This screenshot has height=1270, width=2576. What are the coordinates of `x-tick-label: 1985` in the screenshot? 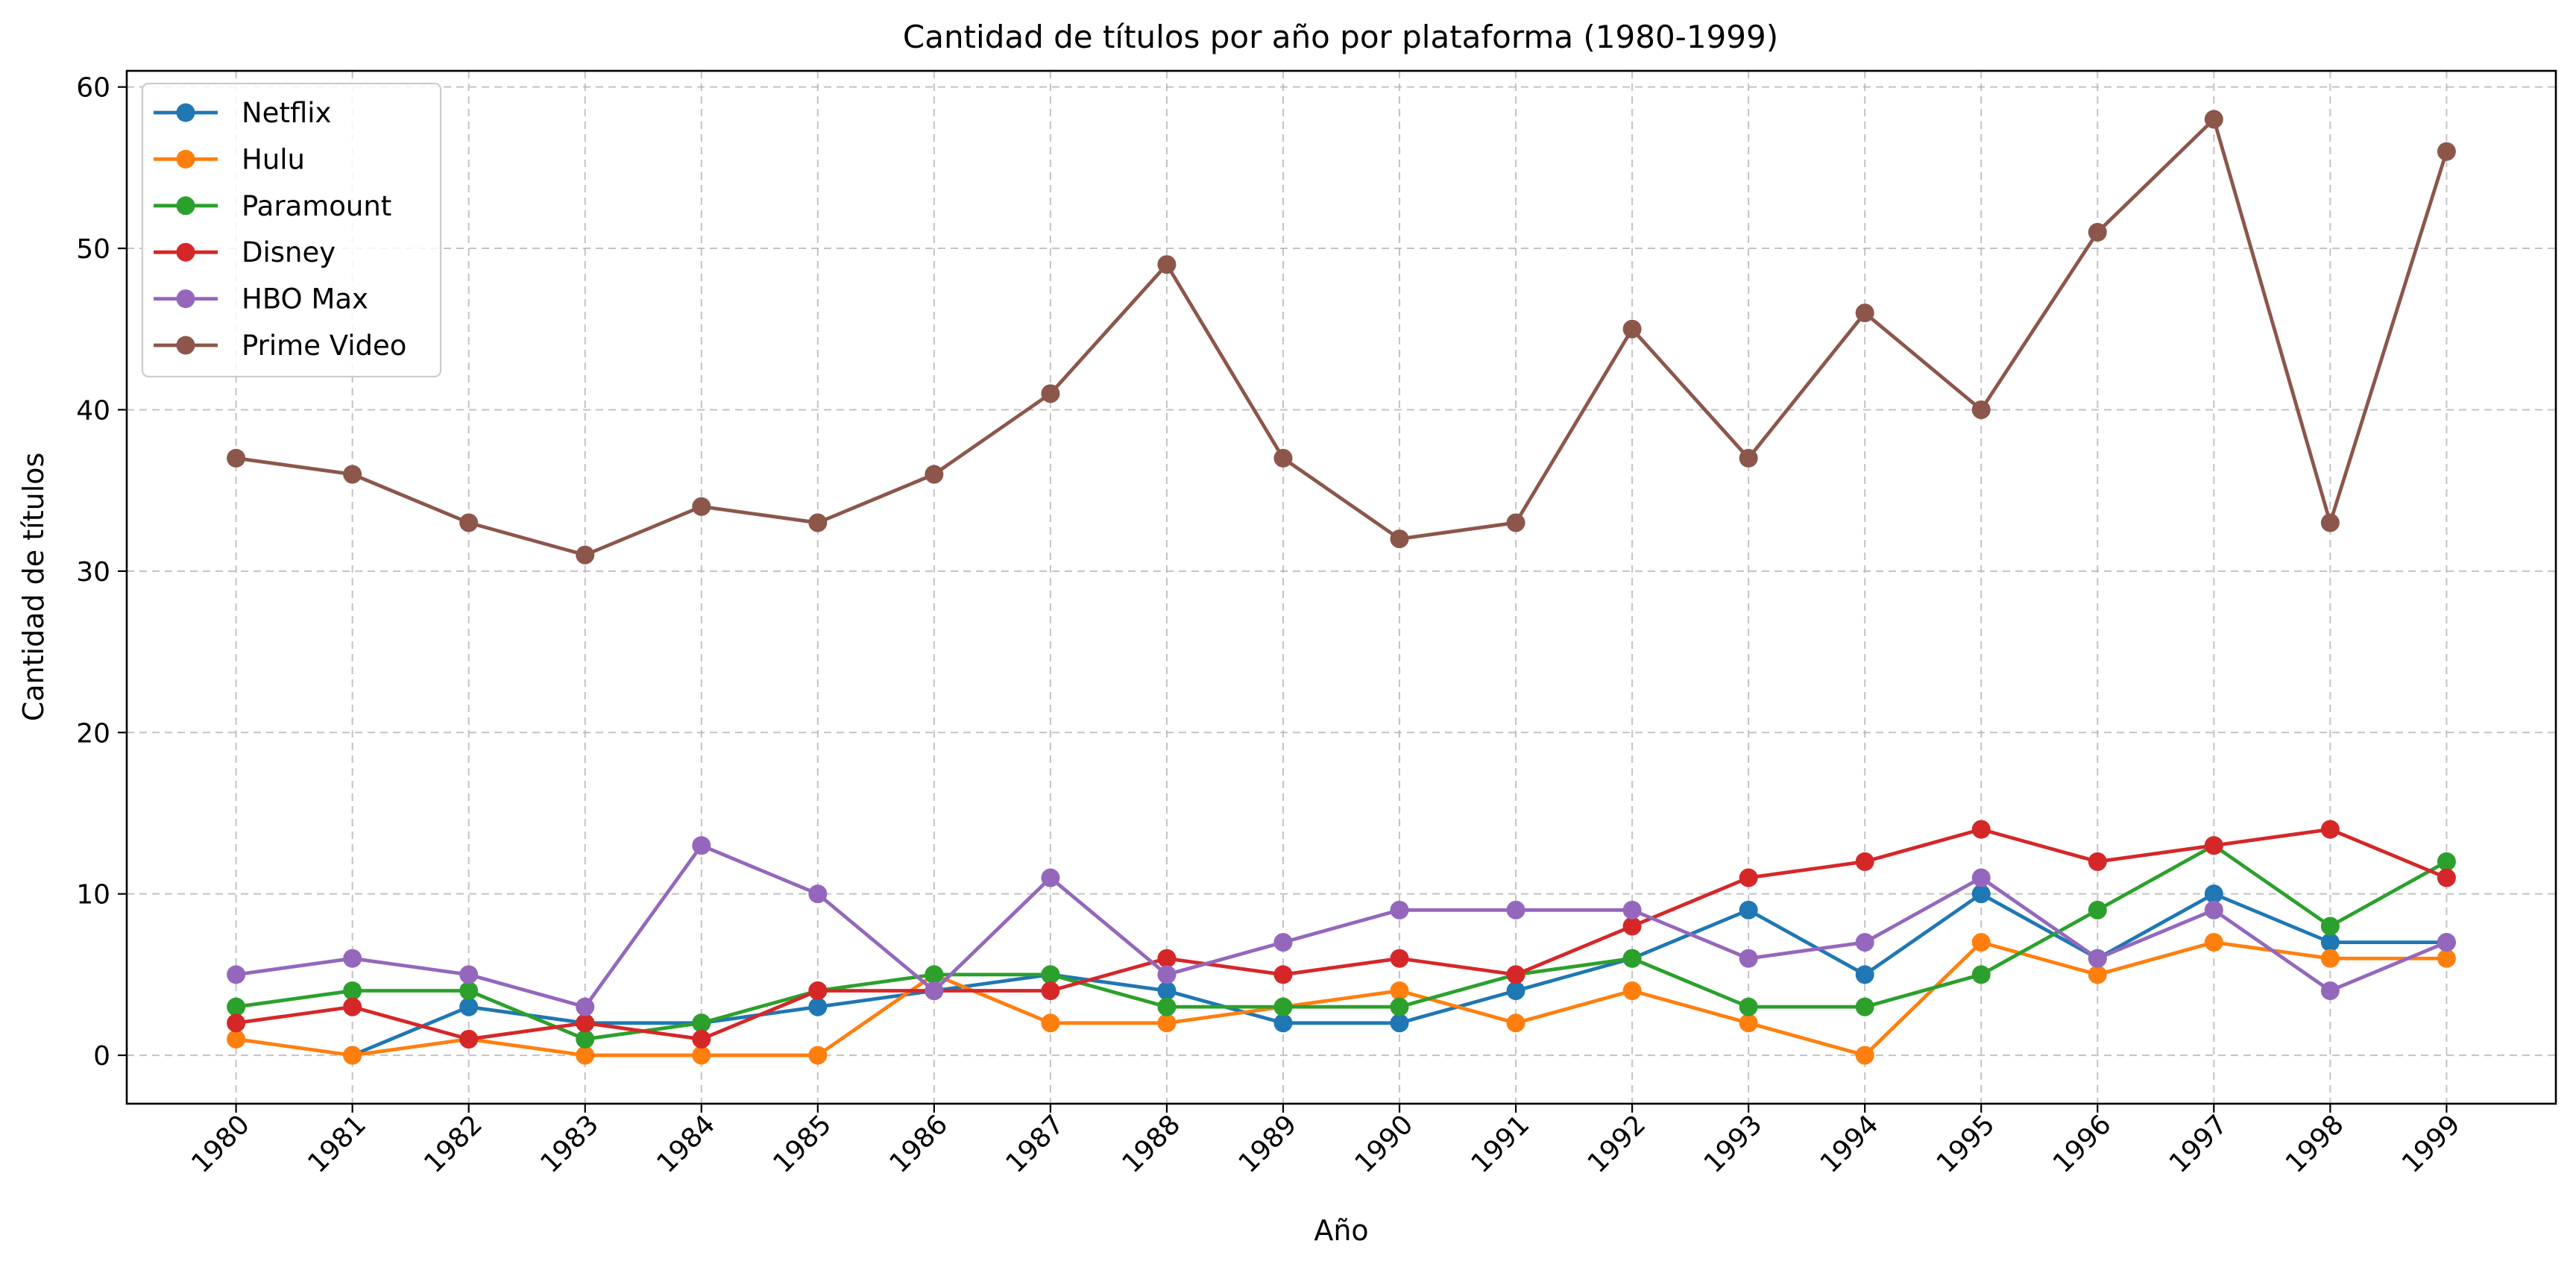 It's located at (802, 1144).